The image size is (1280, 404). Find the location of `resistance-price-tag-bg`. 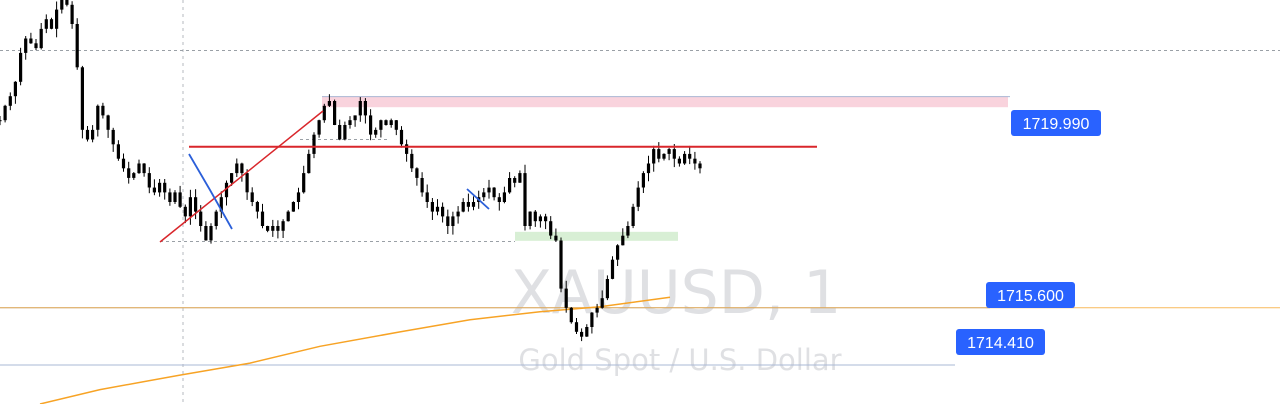

resistance-price-tag-bg is located at coordinates (1056, 123).